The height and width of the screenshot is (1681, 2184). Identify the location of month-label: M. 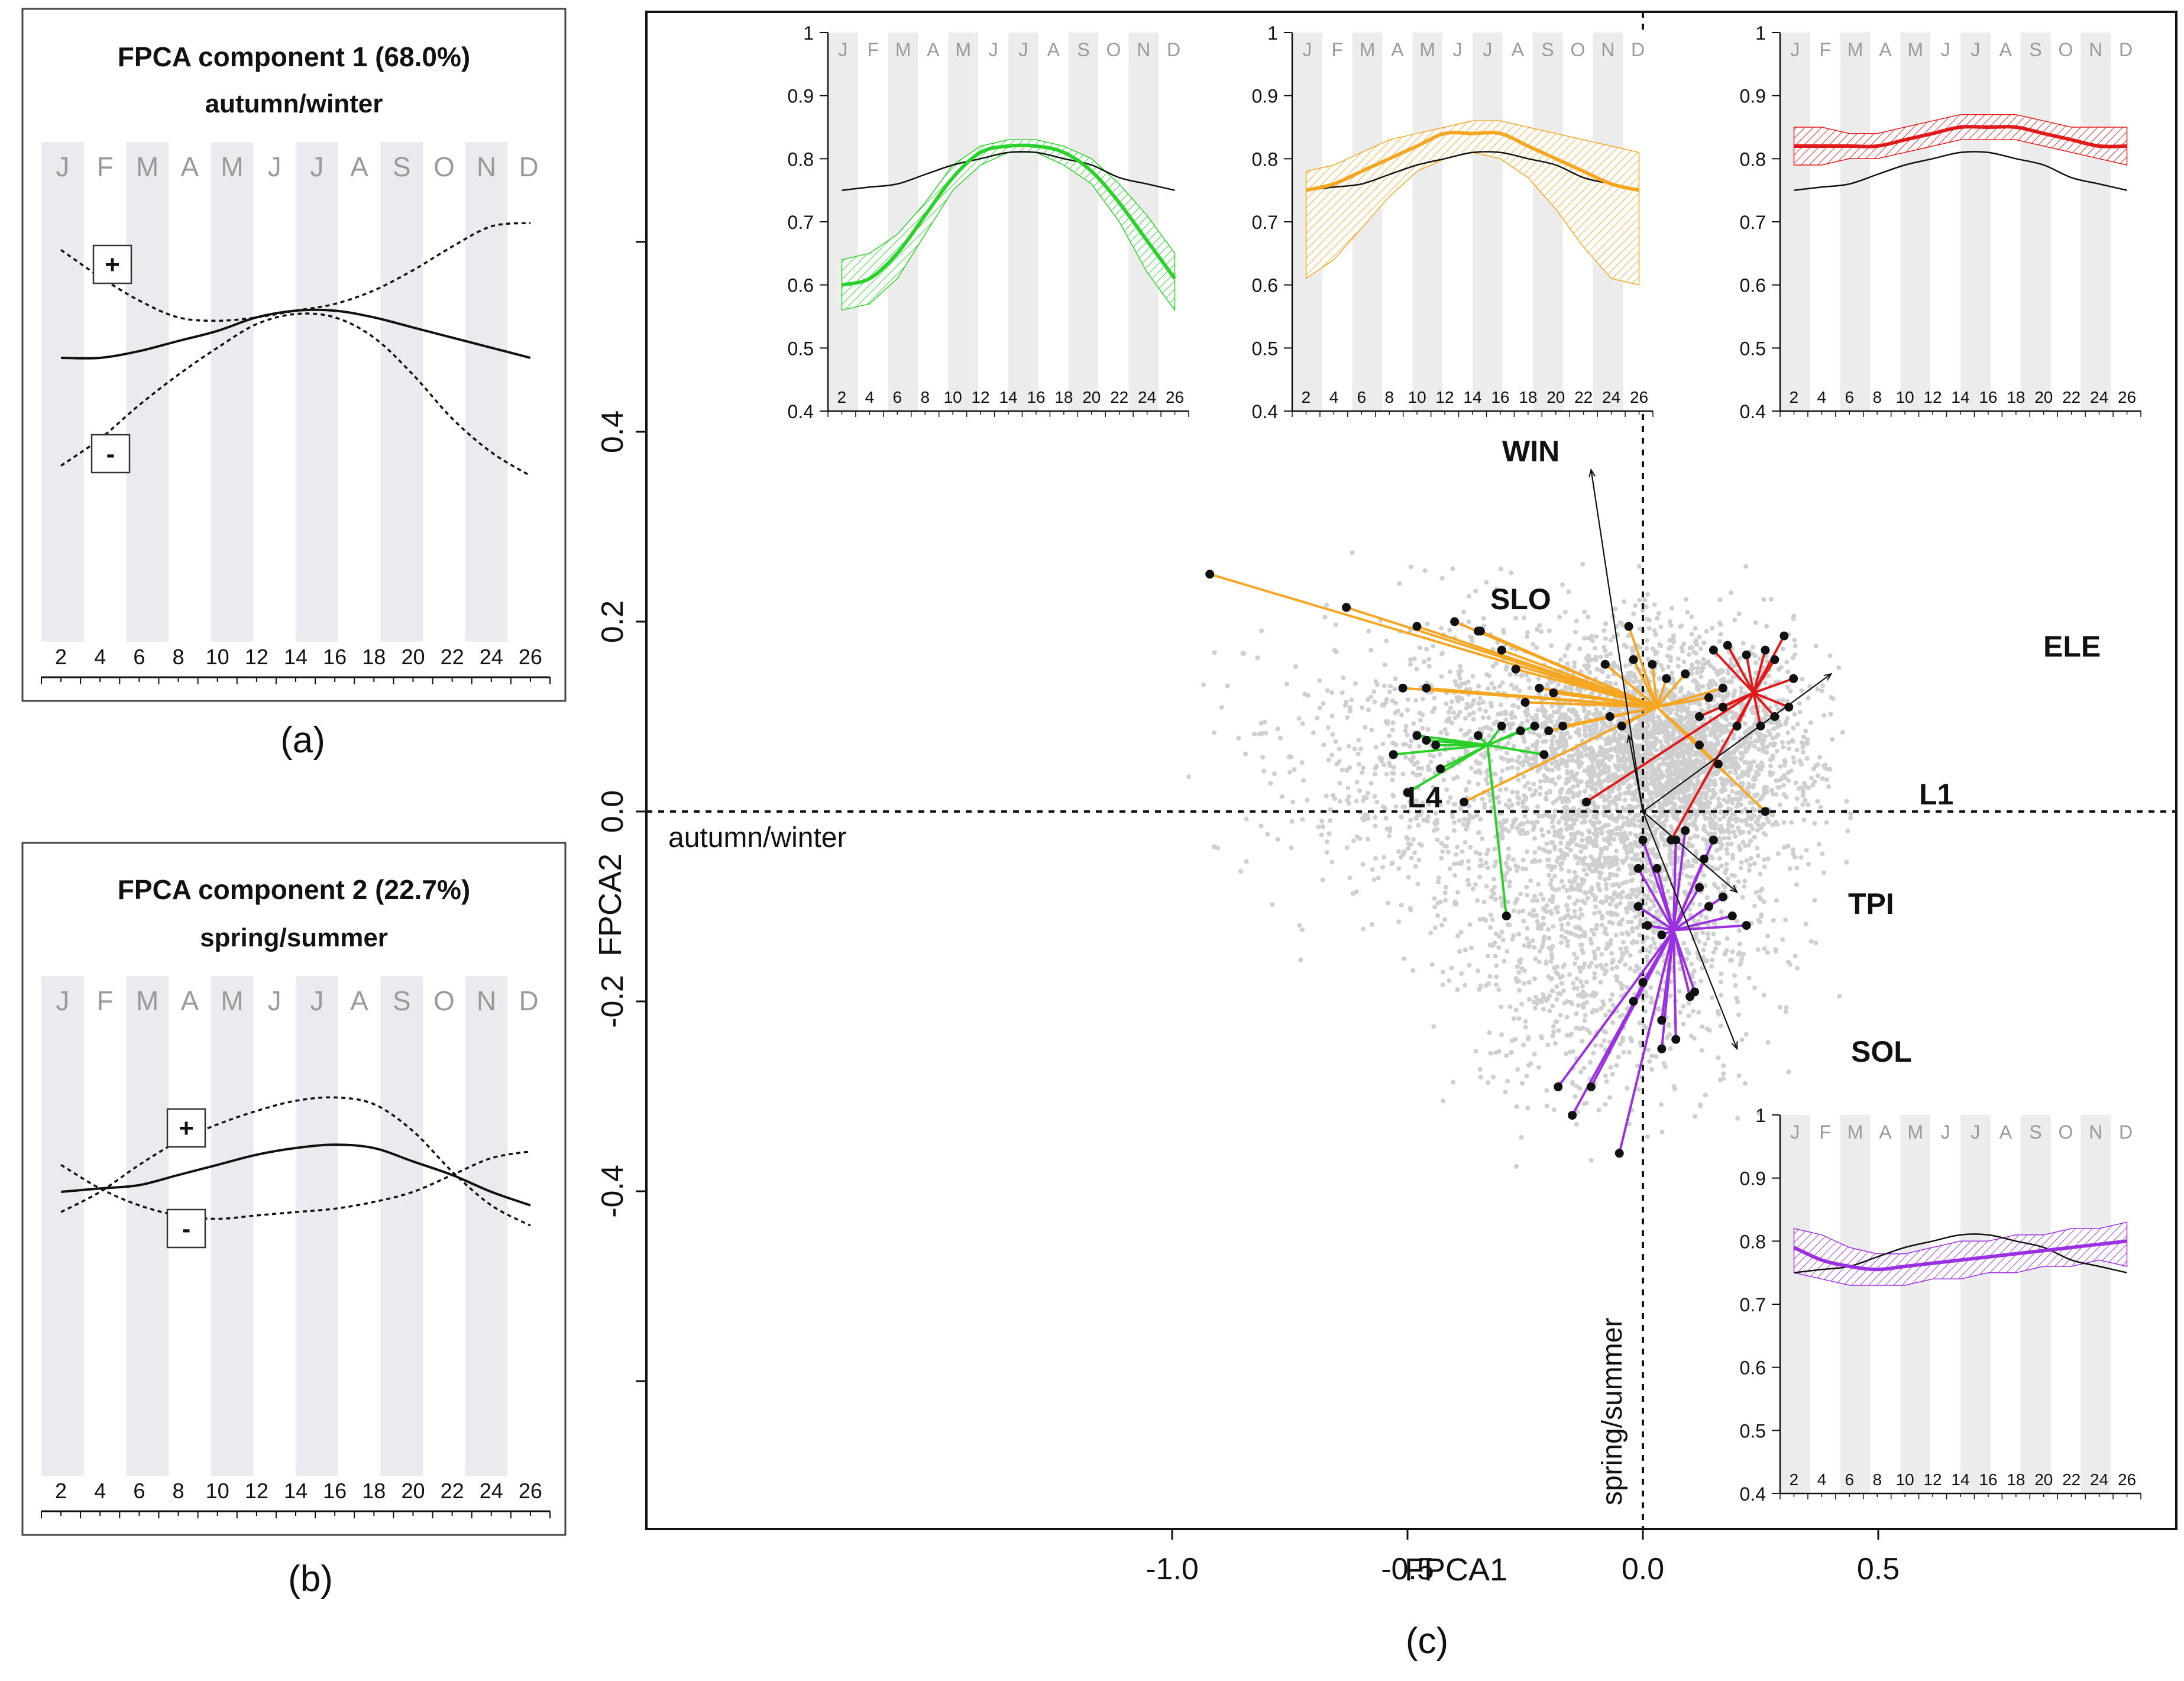
(232, 1000).